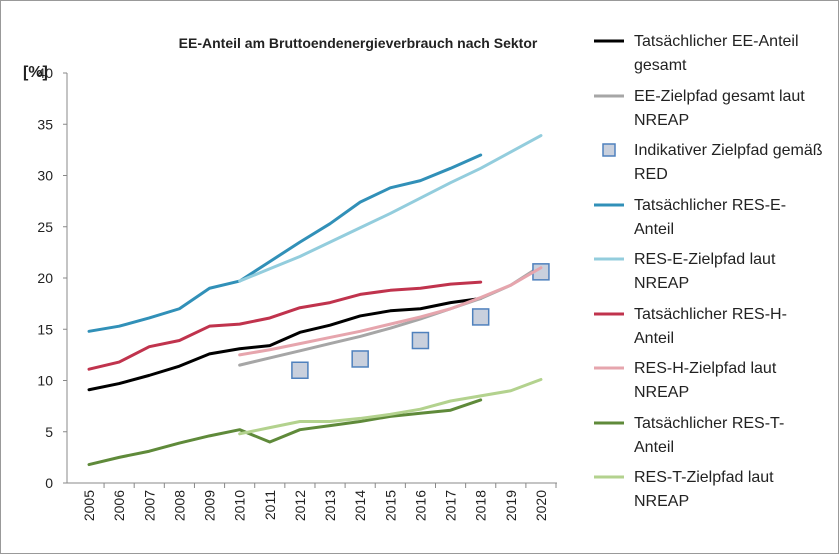 This screenshot has height=554, width=839. What do you see at coordinates (728, 162) in the screenshot?
I see `legend-label: Indikativer Zielpfad gemäß RED` at bounding box center [728, 162].